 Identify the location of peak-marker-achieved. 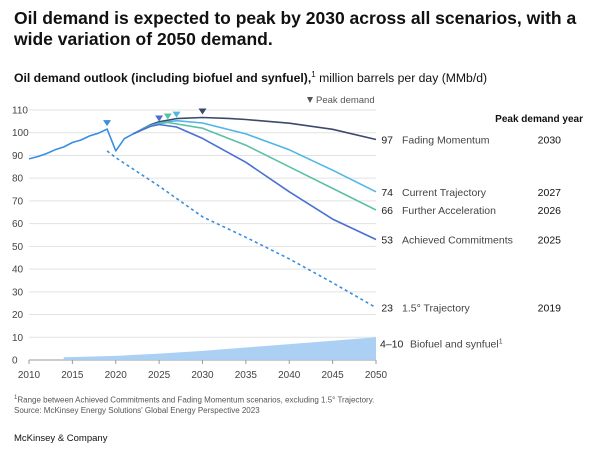
(159, 118).